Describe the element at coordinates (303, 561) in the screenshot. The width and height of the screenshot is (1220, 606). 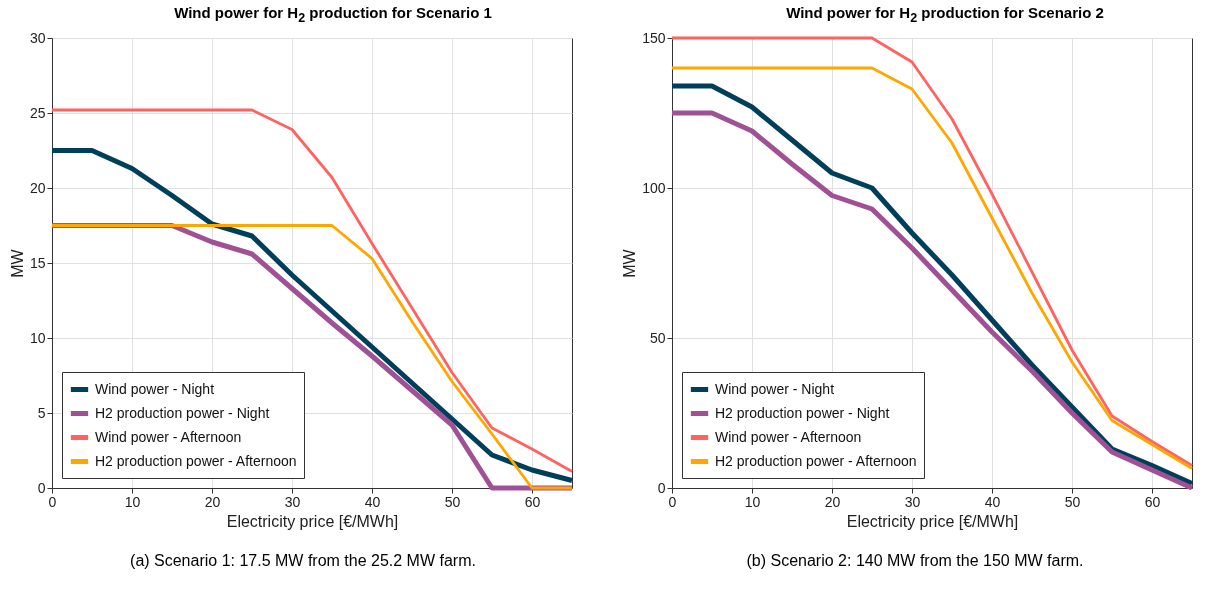
I see `text: (a) Scenario 1: 17.5 MW from the 25.2 MW farm.` at that location.